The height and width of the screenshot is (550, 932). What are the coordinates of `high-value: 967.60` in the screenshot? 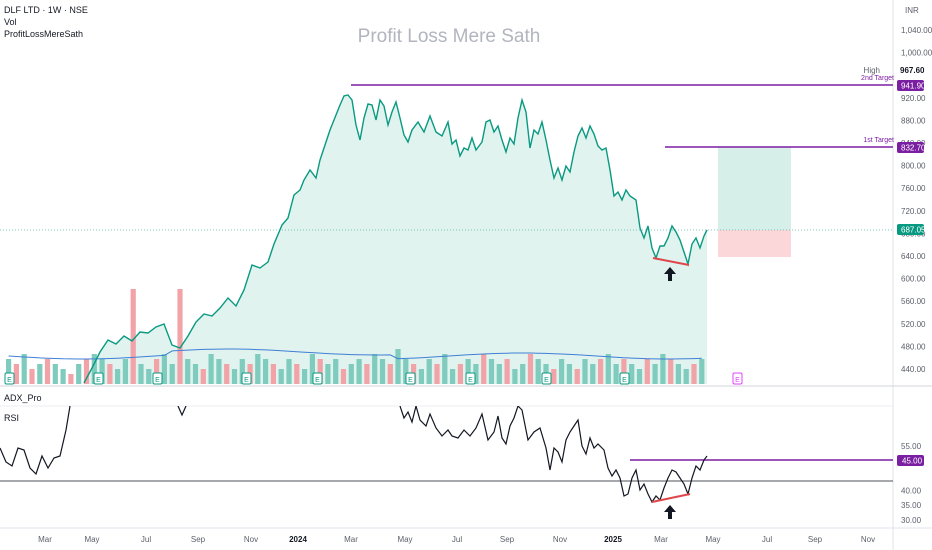 It's located at (912, 70).